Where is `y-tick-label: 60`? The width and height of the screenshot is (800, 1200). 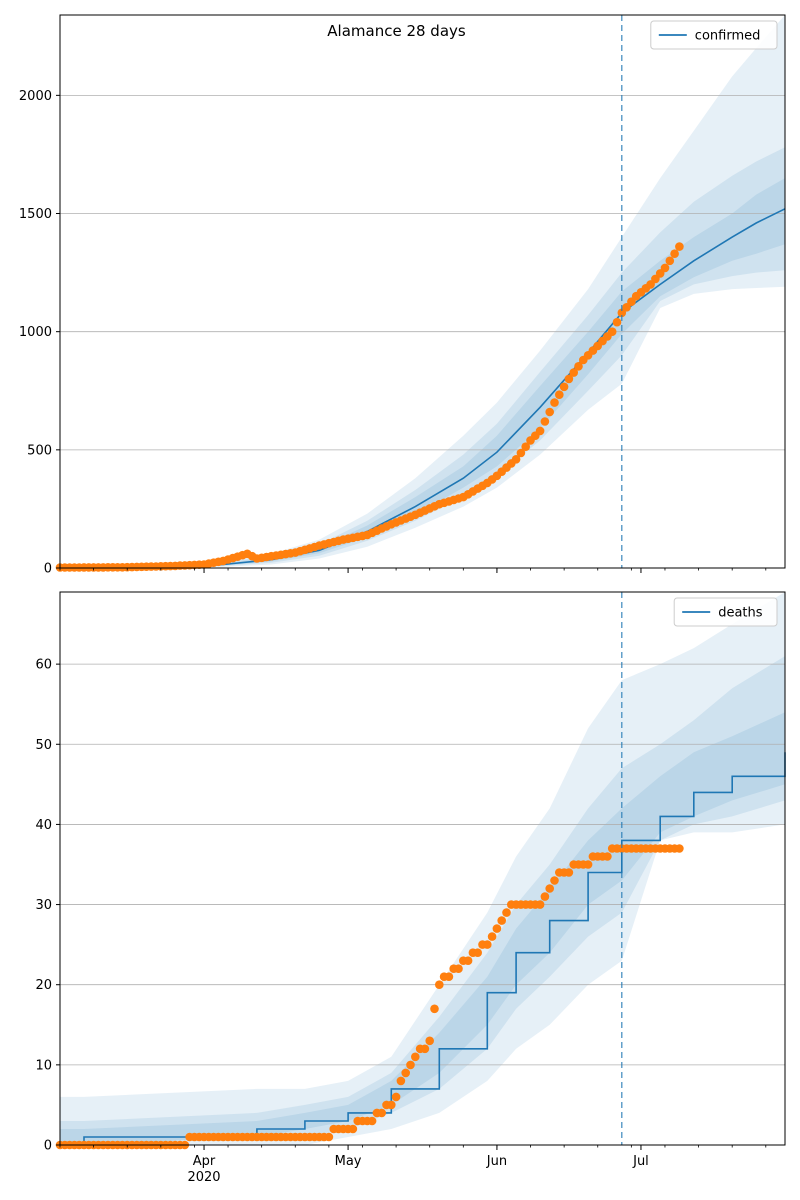 y-tick-label: 60 is located at coordinates (43, 665).